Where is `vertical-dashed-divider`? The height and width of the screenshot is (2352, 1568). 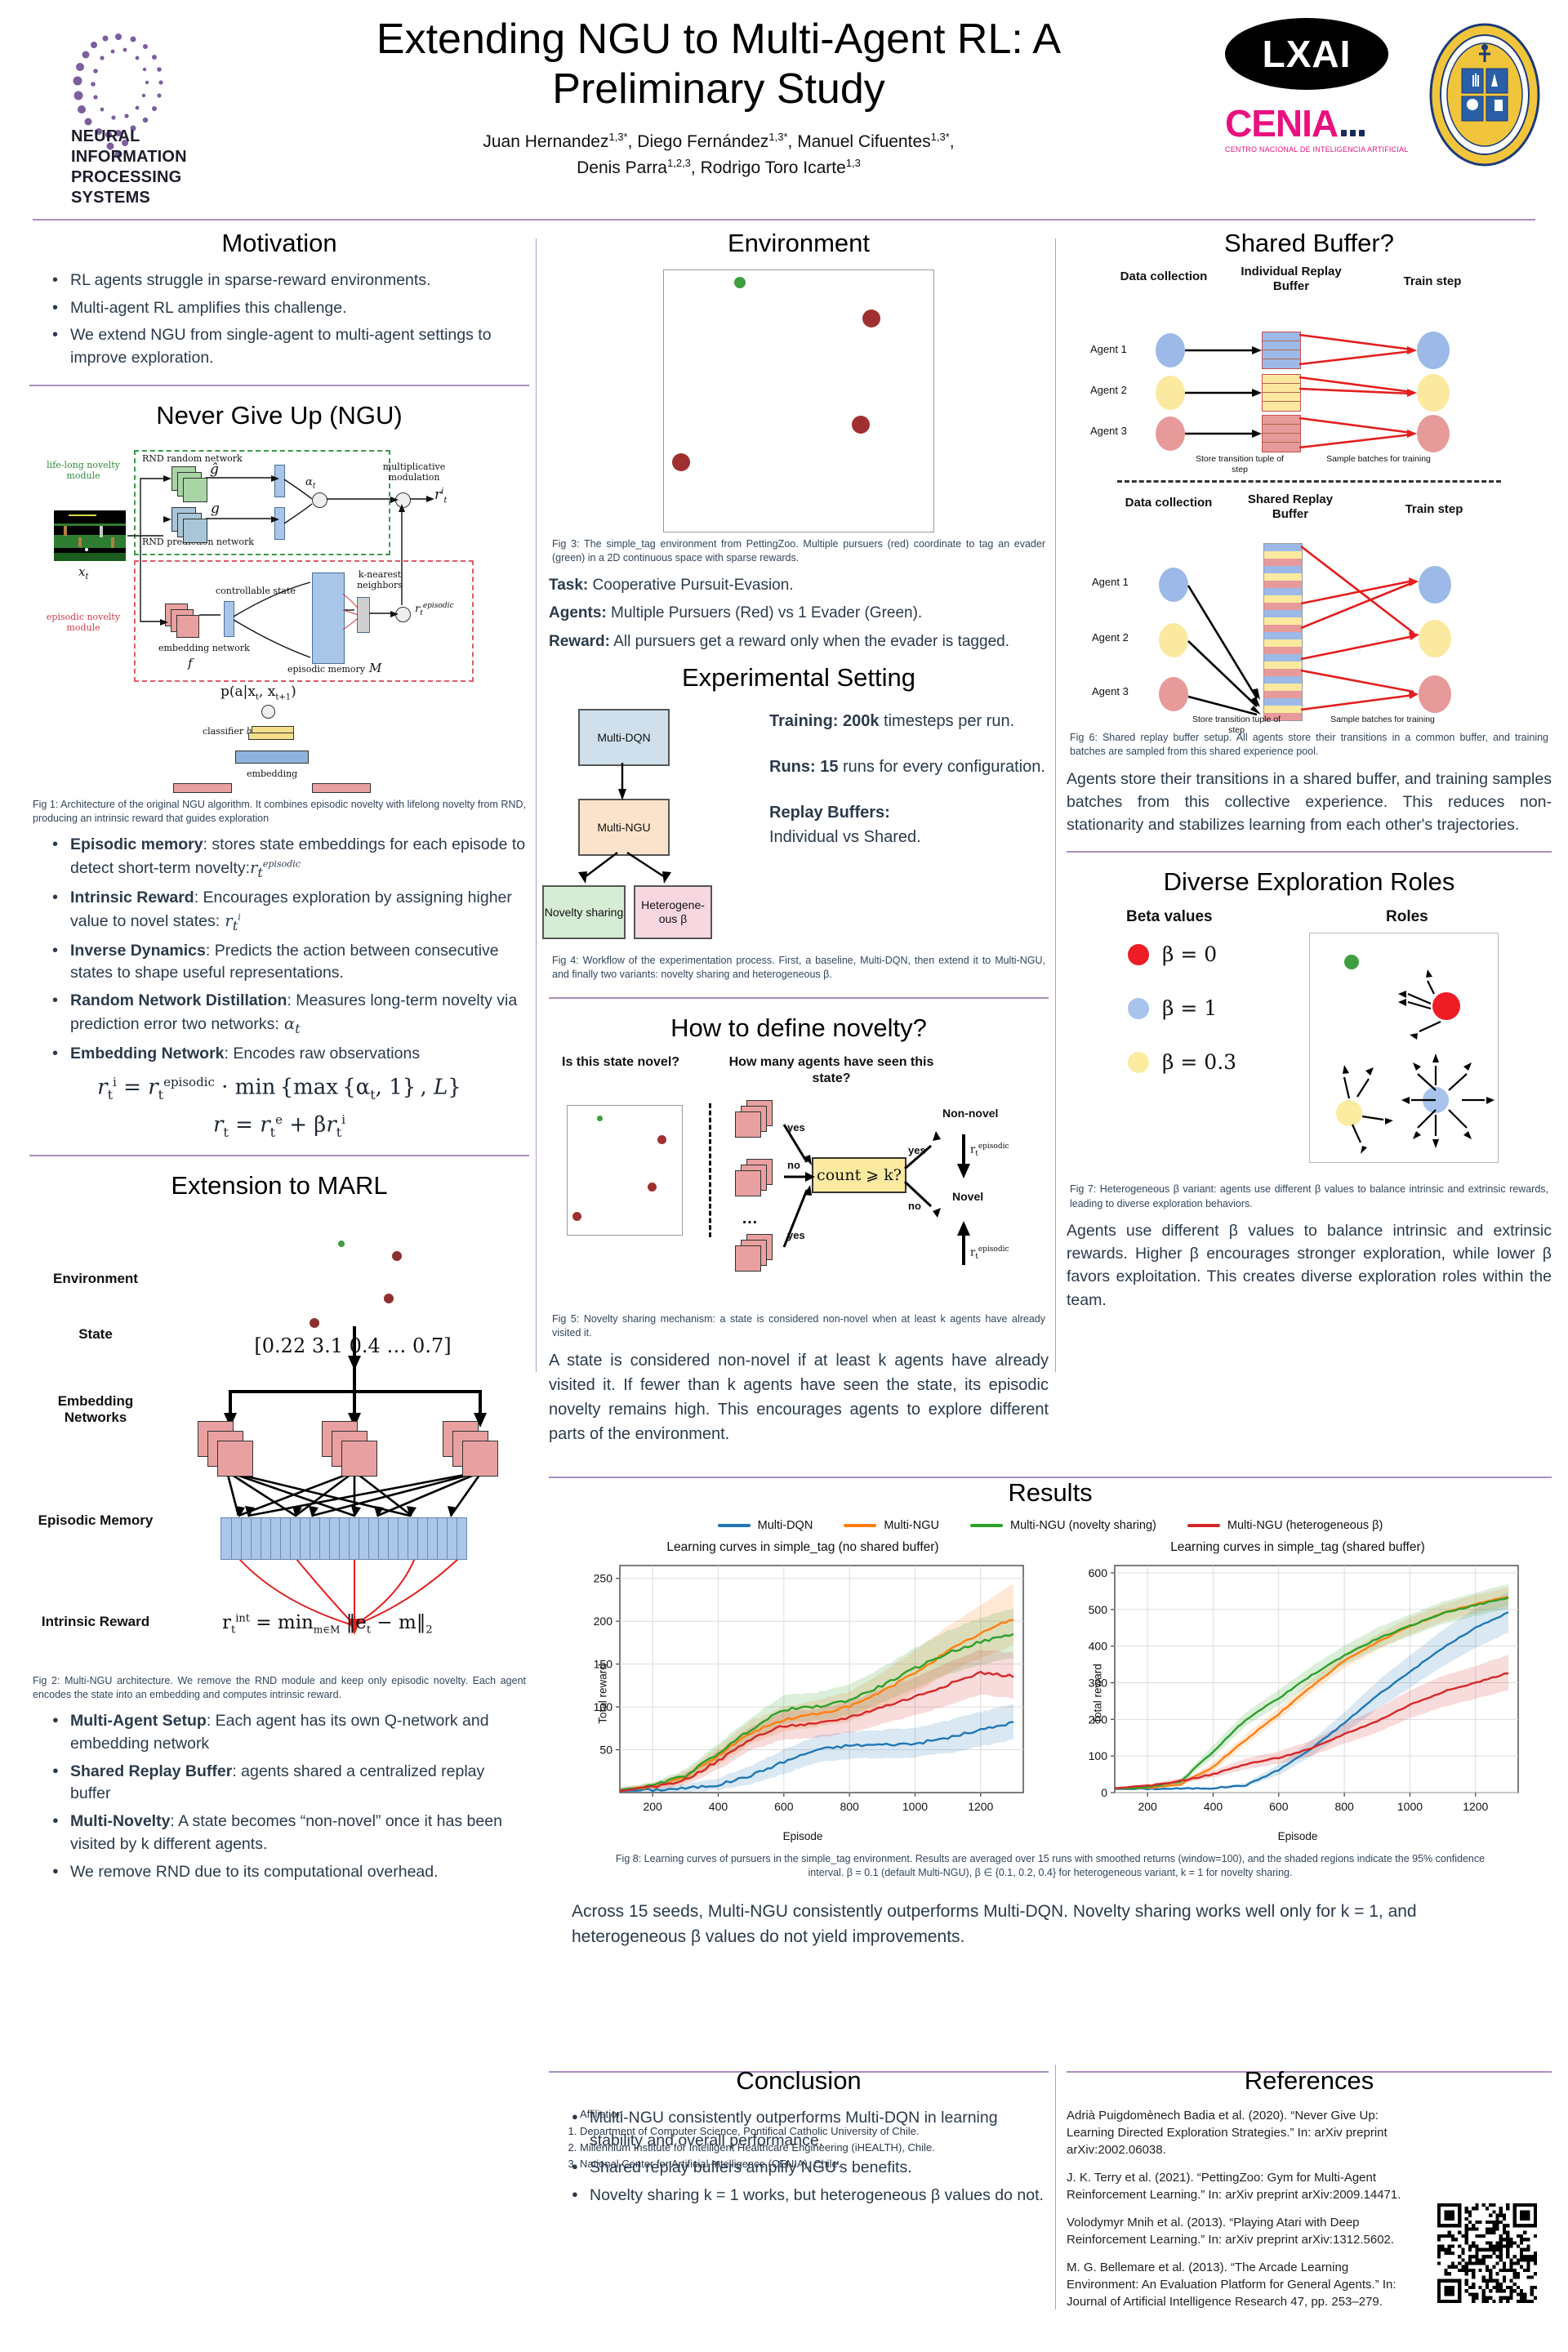
vertical-dashed-divider is located at coordinates (710, 1169).